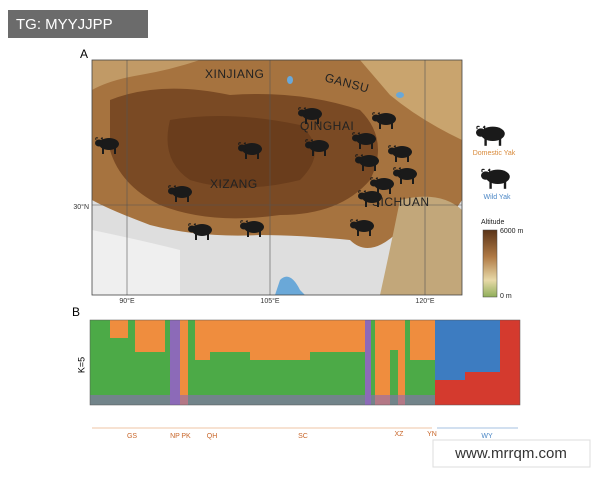 This screenshot has width=600, height=480. Describe the element at coordinates (76, 312) in the screenshot. I see `panel-label: B` at that location.